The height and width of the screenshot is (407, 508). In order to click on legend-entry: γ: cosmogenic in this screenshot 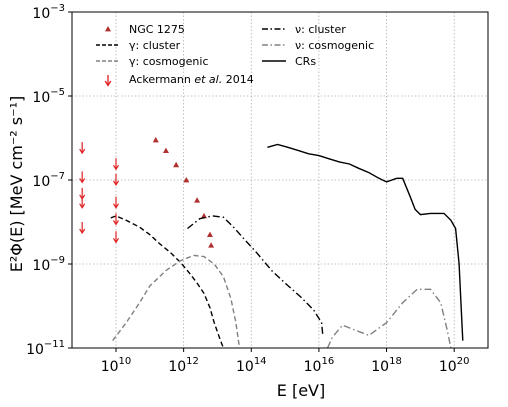, I will do `click(152, 61)`.